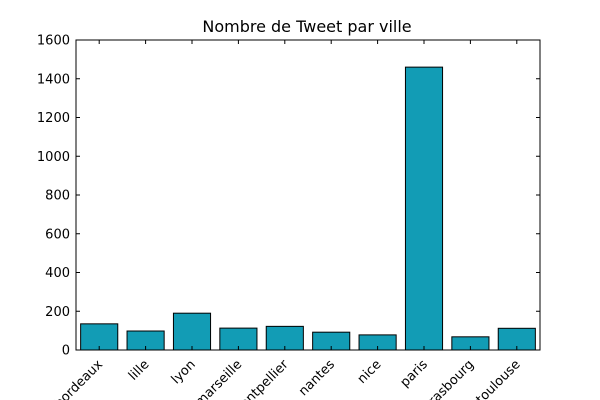 This screenshot has height=400, width=600. I want to click on x-tick-label: nice, so click(370, 372).